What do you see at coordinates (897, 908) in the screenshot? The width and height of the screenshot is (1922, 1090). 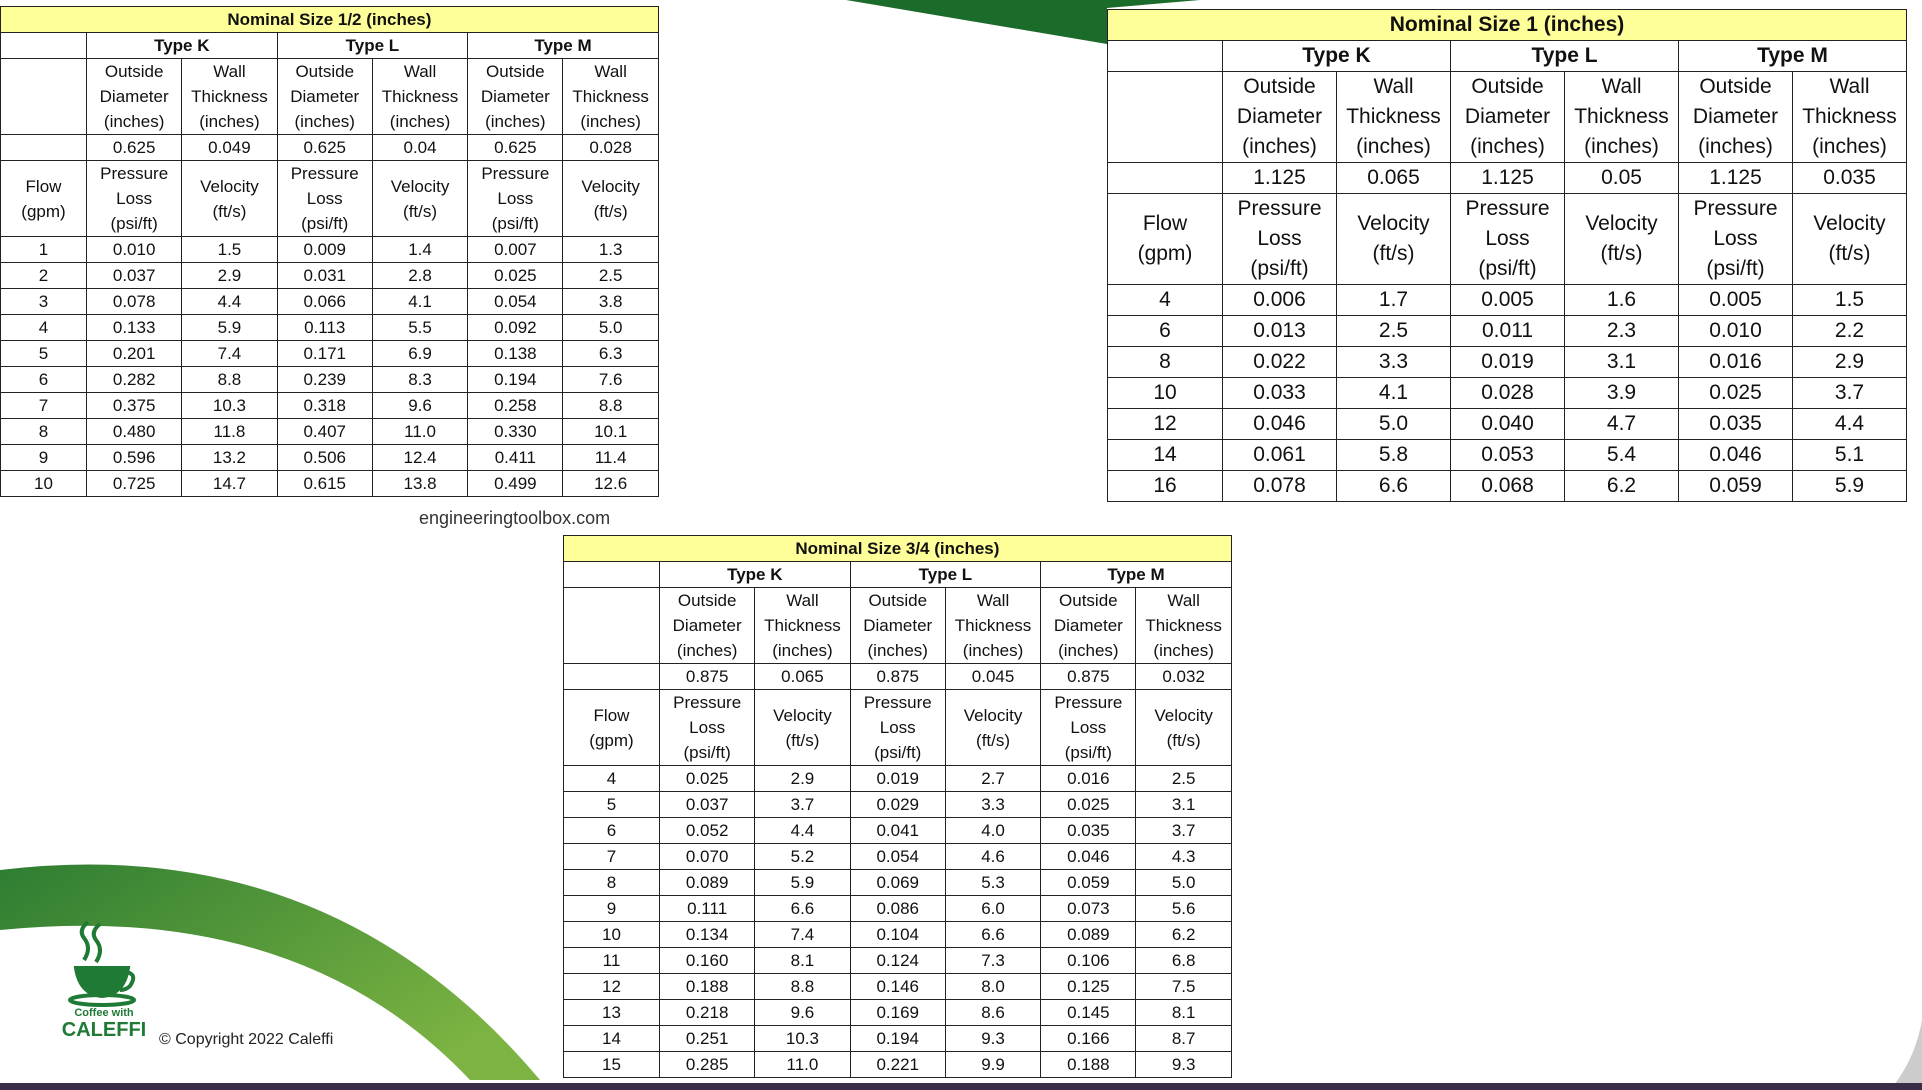 I see `data-row: 9 0.111 6.6 0.086 6.0 0.073 5.6` at bounding box center [897, 908].